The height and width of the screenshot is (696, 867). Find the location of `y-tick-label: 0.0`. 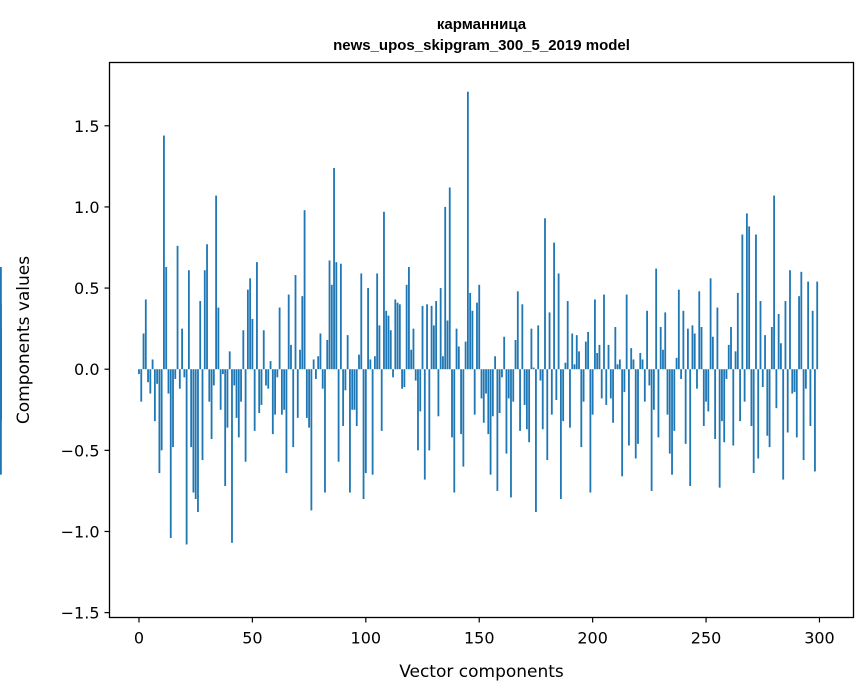

y-tick-label: 0.0 is located at coordinates (86, 369).